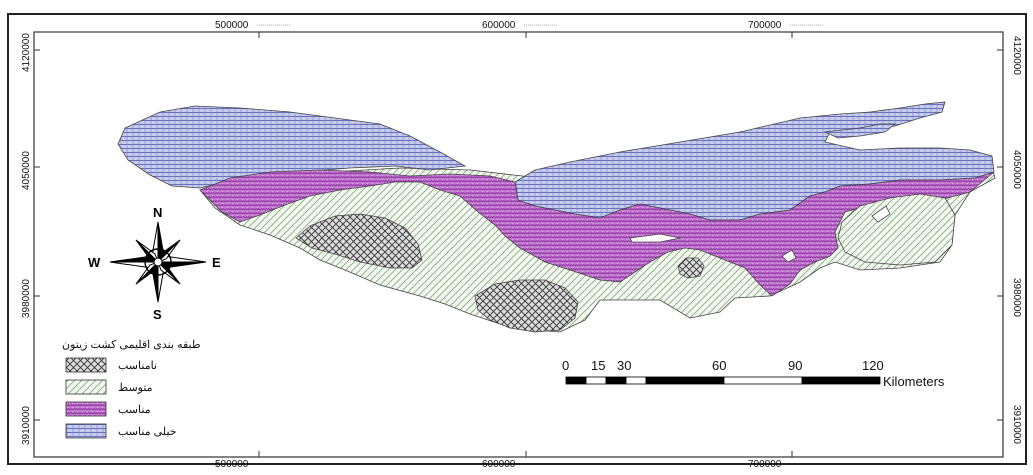  What do you see at coordinates (135, 388) in the screenshot?
I see `legend-label: متوسط` at bounding box center [135, 388].